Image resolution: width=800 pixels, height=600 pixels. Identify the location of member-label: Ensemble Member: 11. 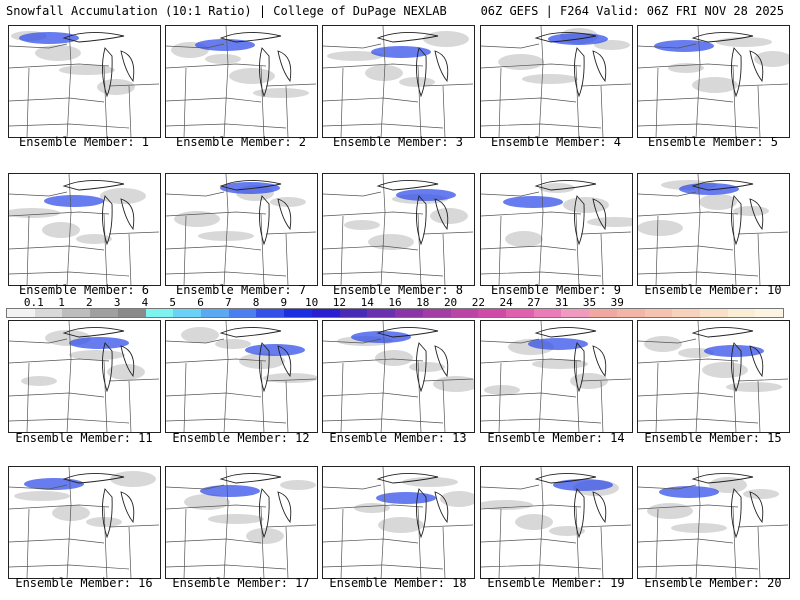
(84, 438).